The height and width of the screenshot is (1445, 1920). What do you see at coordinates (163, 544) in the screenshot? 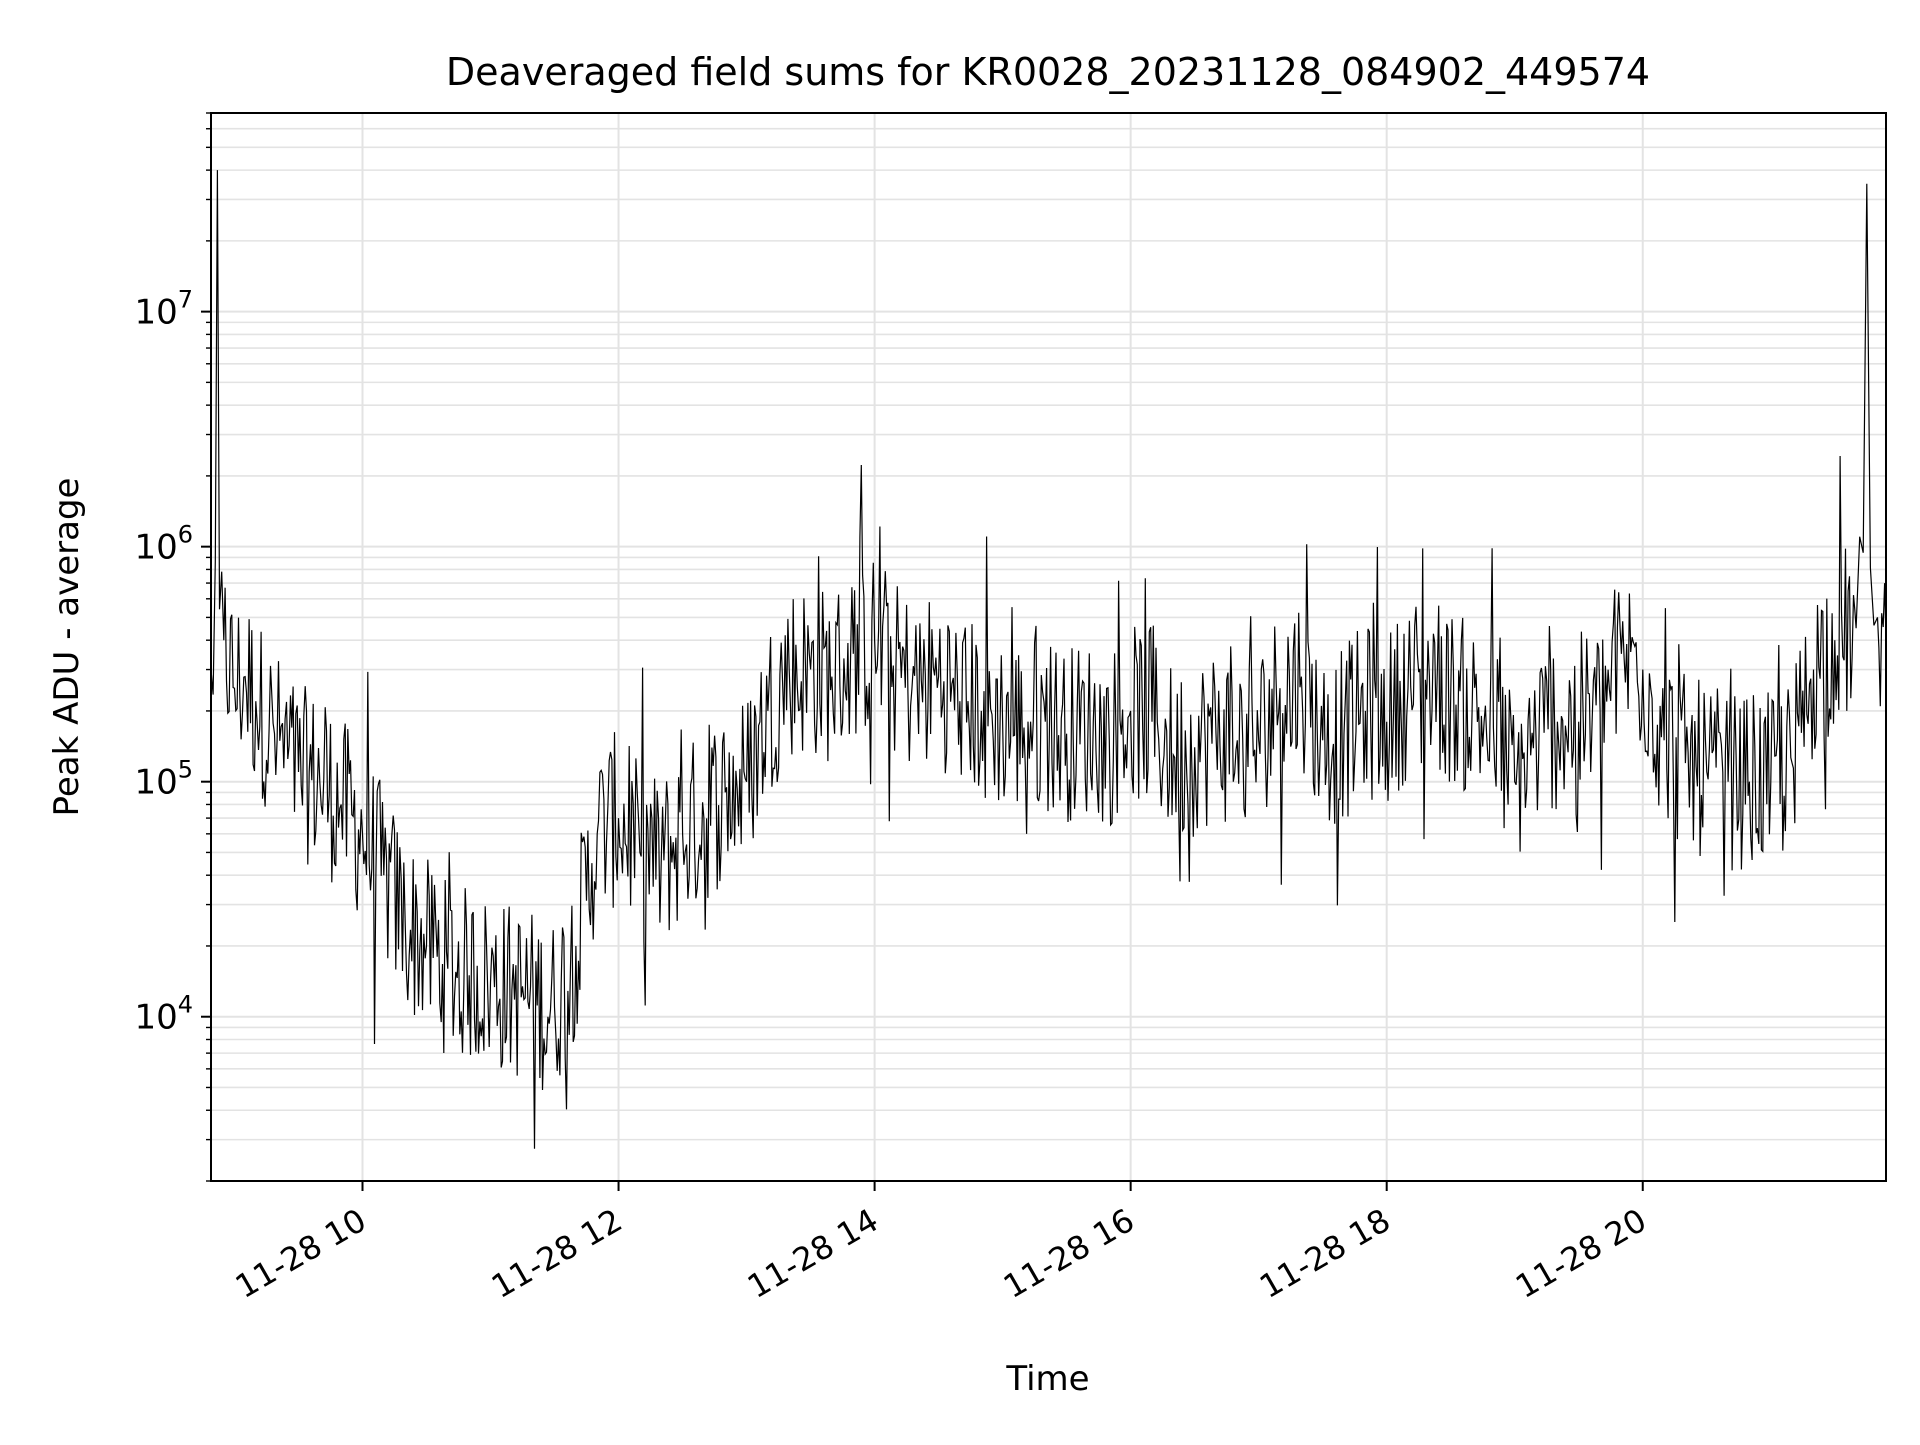
I see `y-tick-label: 10⁶` at bounding box center [163, 544].